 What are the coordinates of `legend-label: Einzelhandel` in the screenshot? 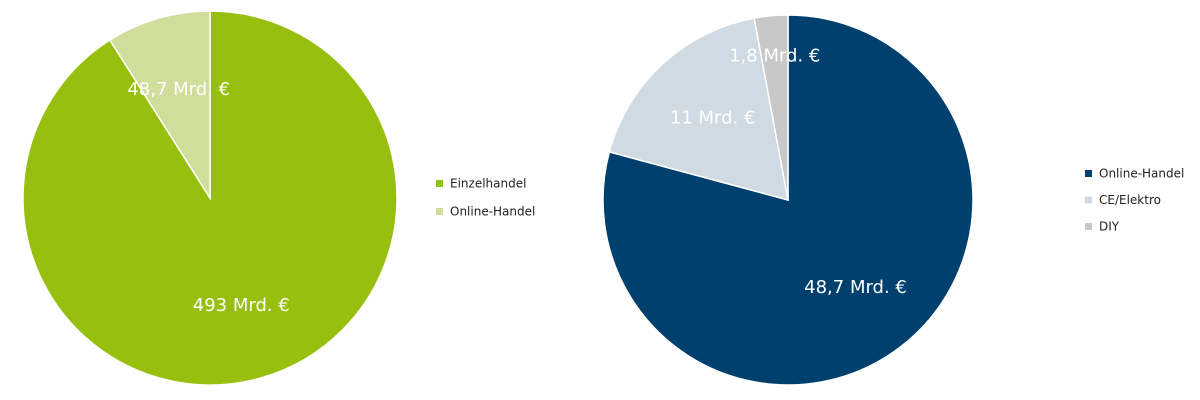 It's located at (488, 184).